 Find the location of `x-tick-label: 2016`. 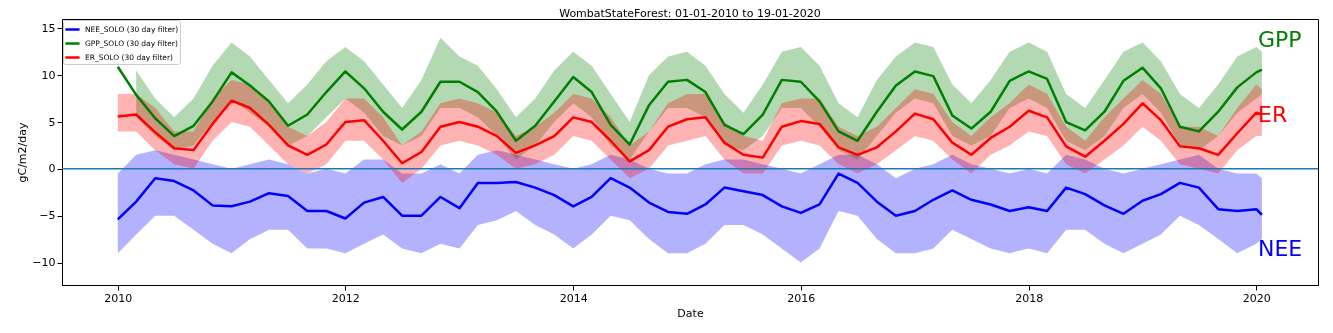

x-tick-label: 2016 is located at coordinates (801, 298).